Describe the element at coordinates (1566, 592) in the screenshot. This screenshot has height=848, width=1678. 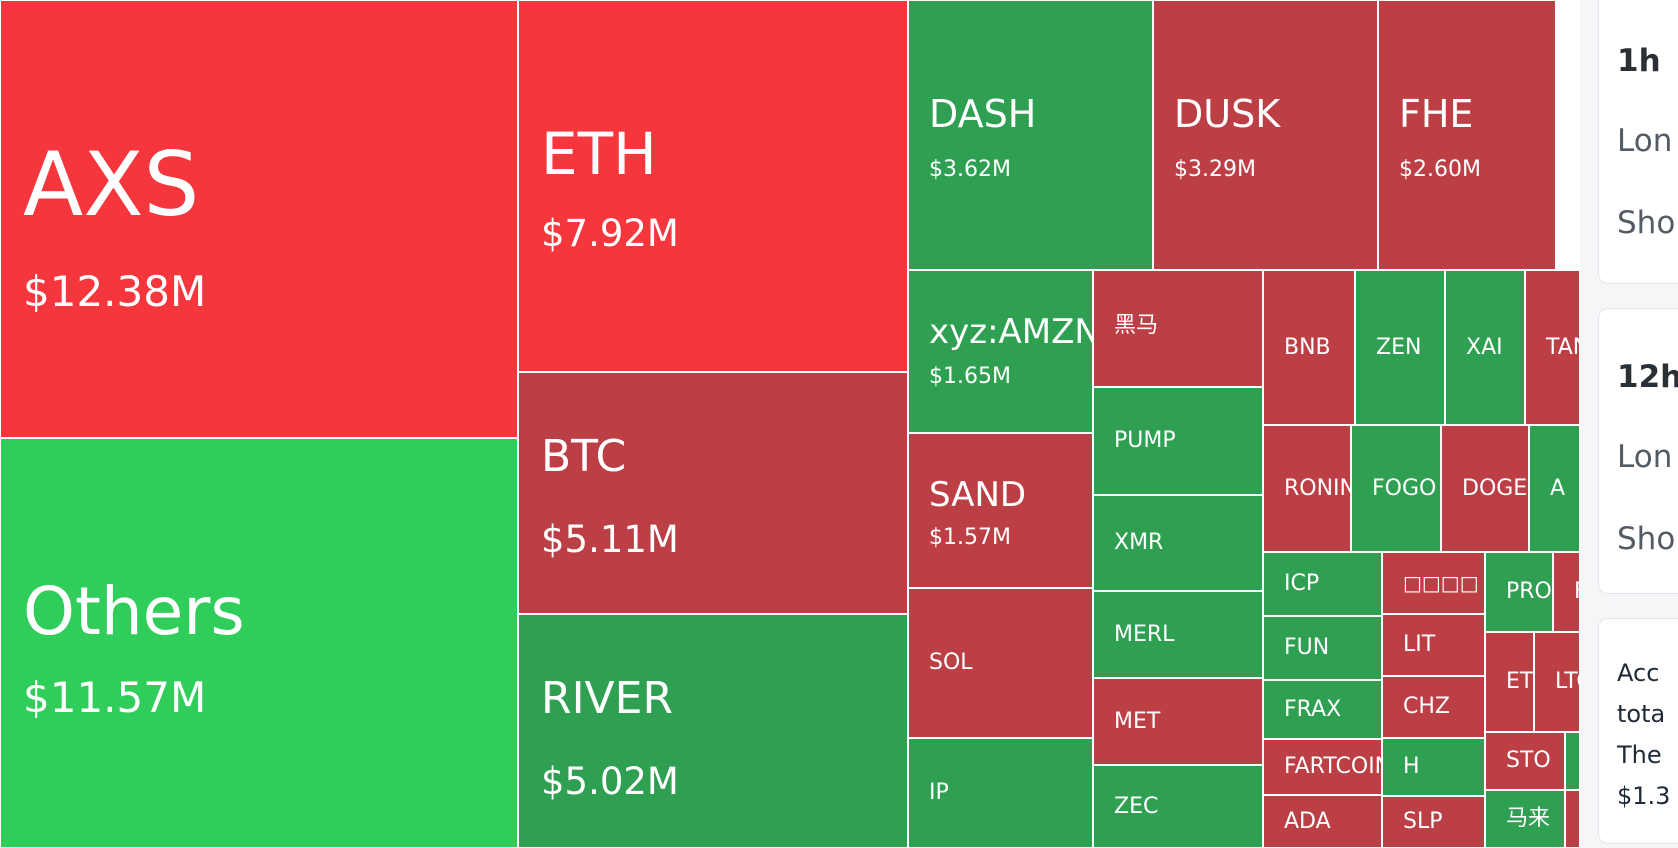
I see `tile-f: F` at that location.